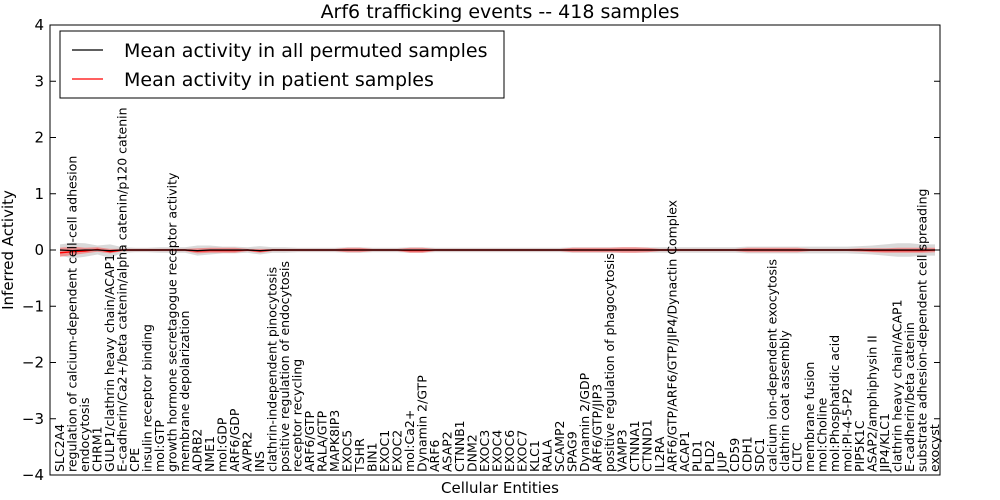 The width and height of the screenshot is (1000, 500). Describe the element at coordinates (847, 430) in the screenshot. I see `x-tick-label: mol:PI-4-5-P2` at that location.